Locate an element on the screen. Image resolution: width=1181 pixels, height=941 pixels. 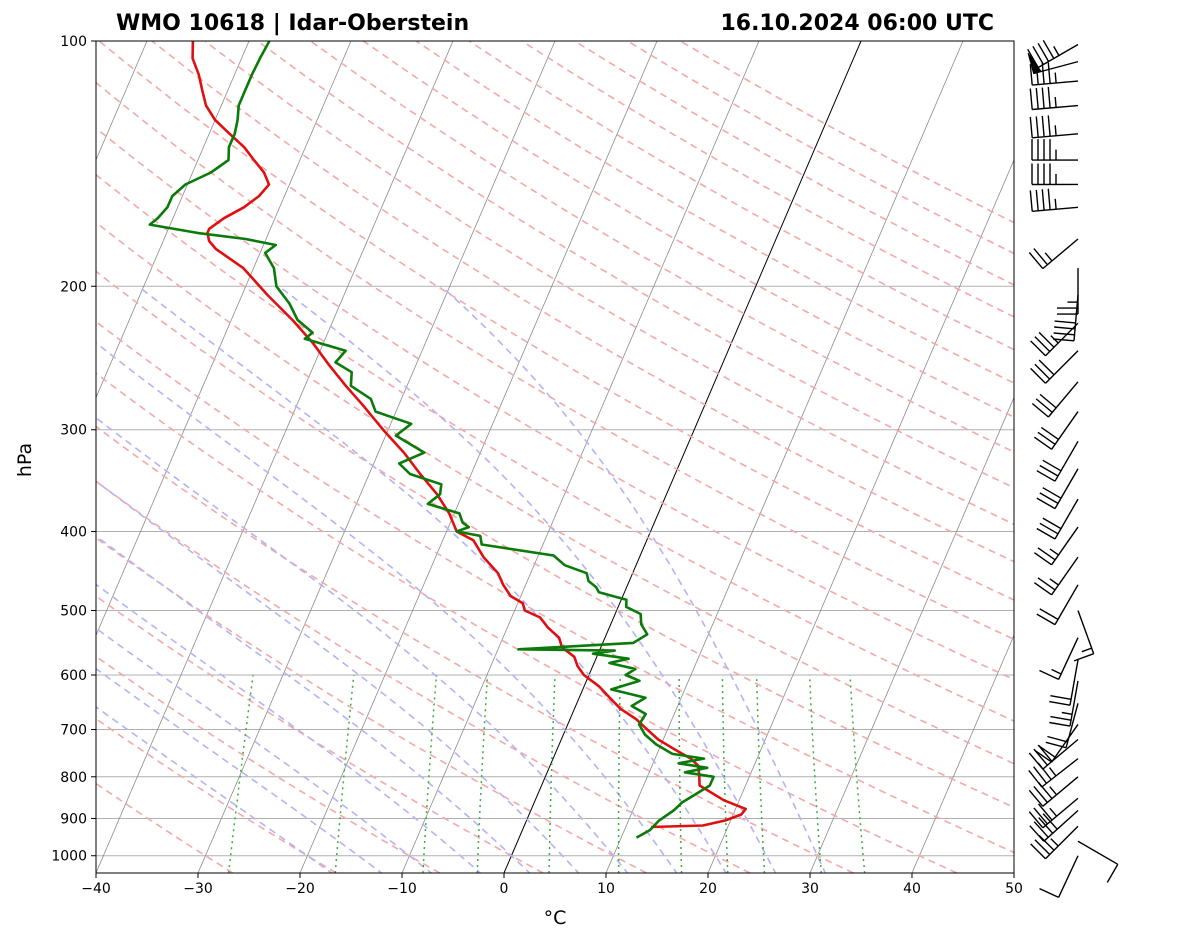
y-tick-label: 400 is located at coordinates (73, 533).